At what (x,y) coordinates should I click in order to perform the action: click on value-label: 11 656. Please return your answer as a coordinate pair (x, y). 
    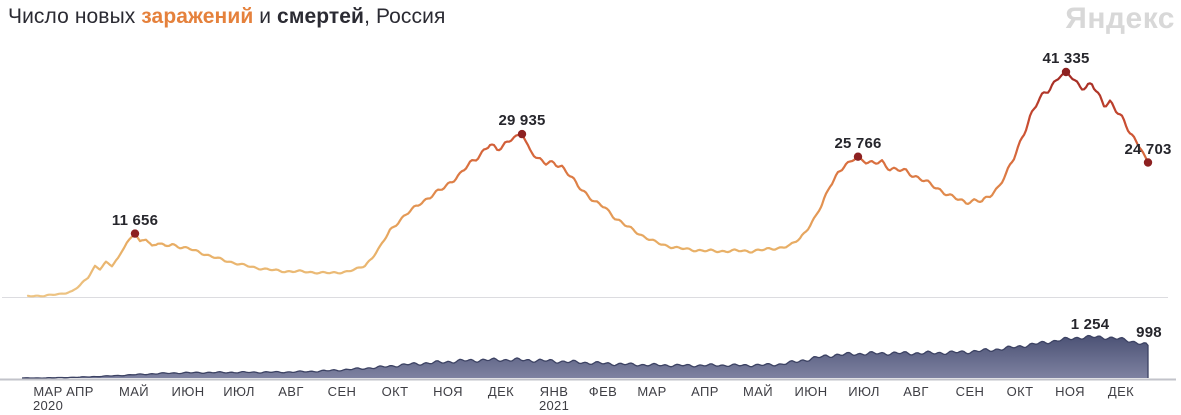
    Looking at the image, I should click on (135, 220).